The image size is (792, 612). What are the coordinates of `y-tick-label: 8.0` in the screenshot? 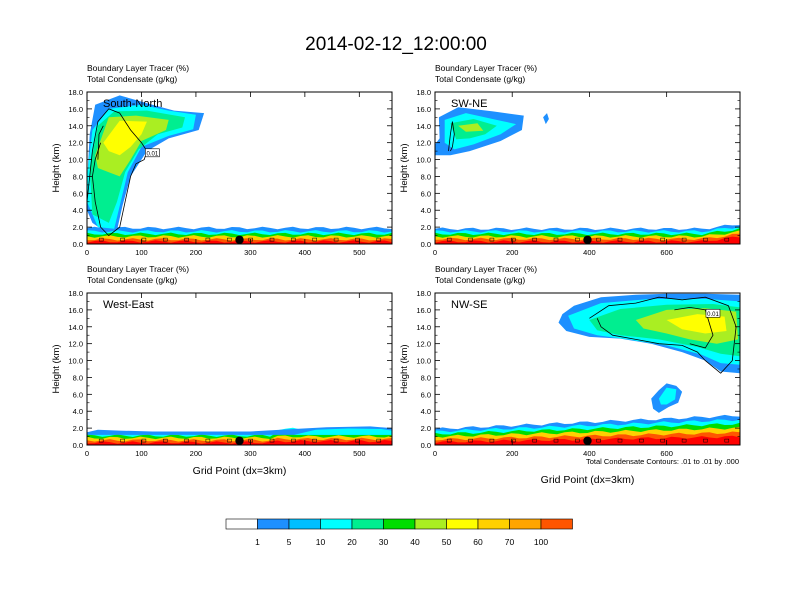 It's located at (78, 377).